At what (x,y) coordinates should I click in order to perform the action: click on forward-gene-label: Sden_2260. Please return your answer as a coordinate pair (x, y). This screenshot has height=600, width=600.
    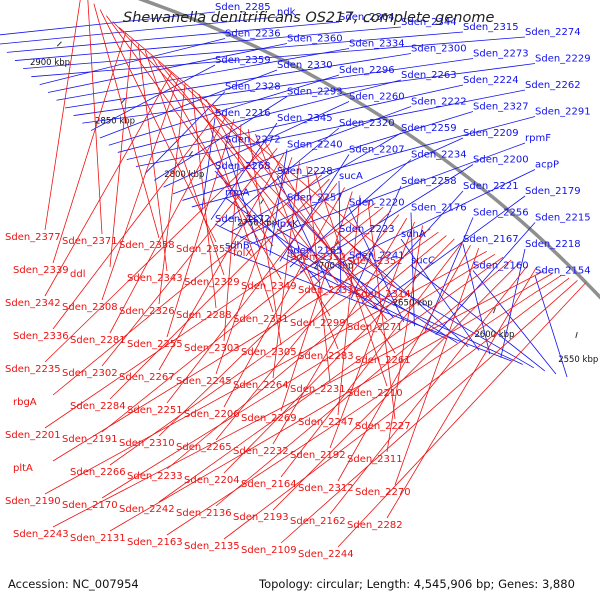
    Looking at the image, I should click on (377, 97).